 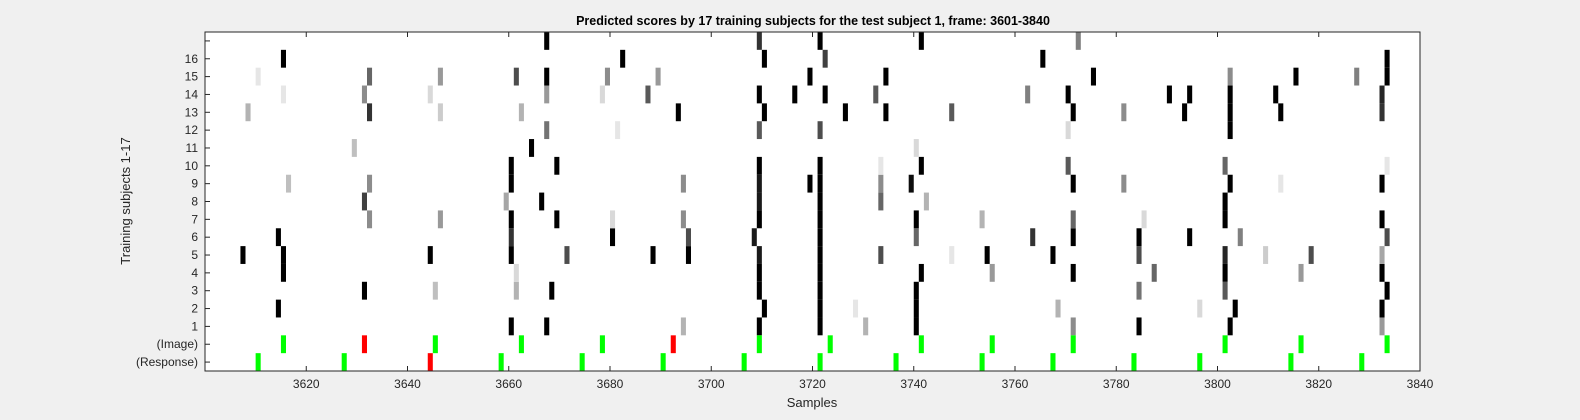 What do you see at coordinates (177, 344) in the screenshot?
I see `y-tick-label: (Image)` at bounding box center [177, 344].